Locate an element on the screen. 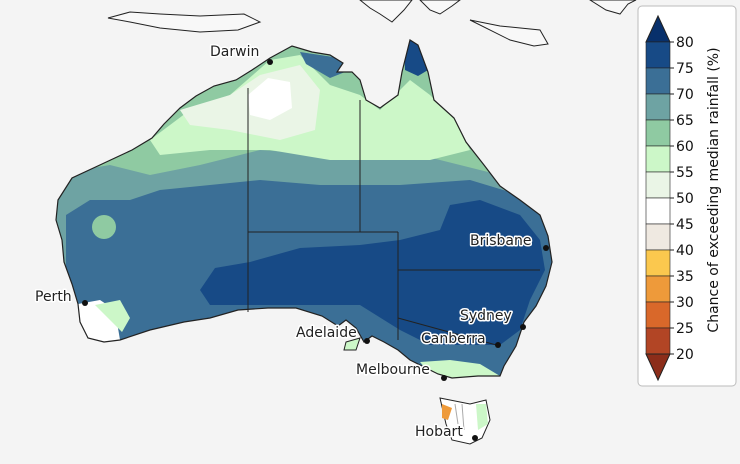  islands is located at coordinates (352, 344).